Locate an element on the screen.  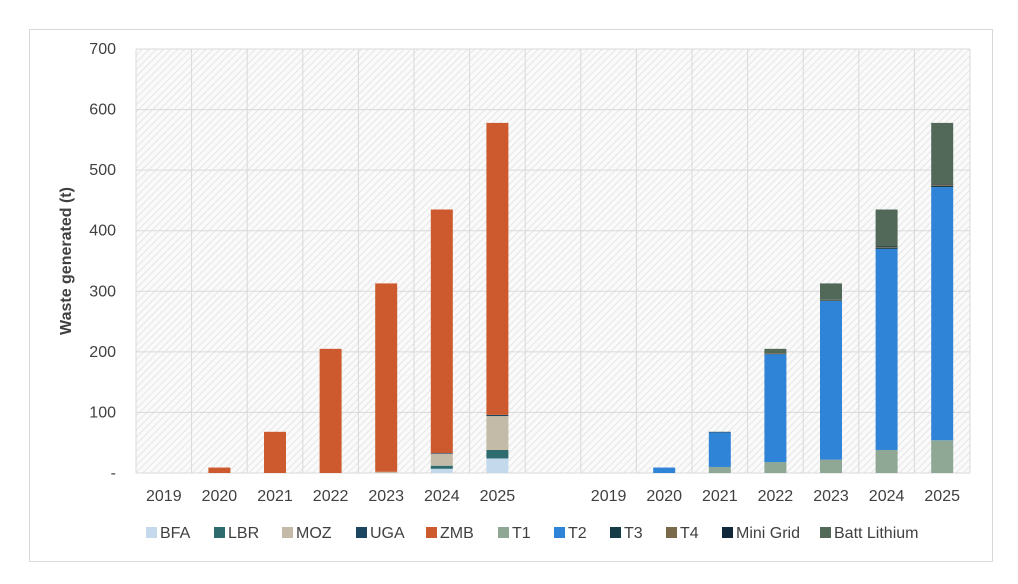
legend-label: T1 is located at coordinates (521, 533).